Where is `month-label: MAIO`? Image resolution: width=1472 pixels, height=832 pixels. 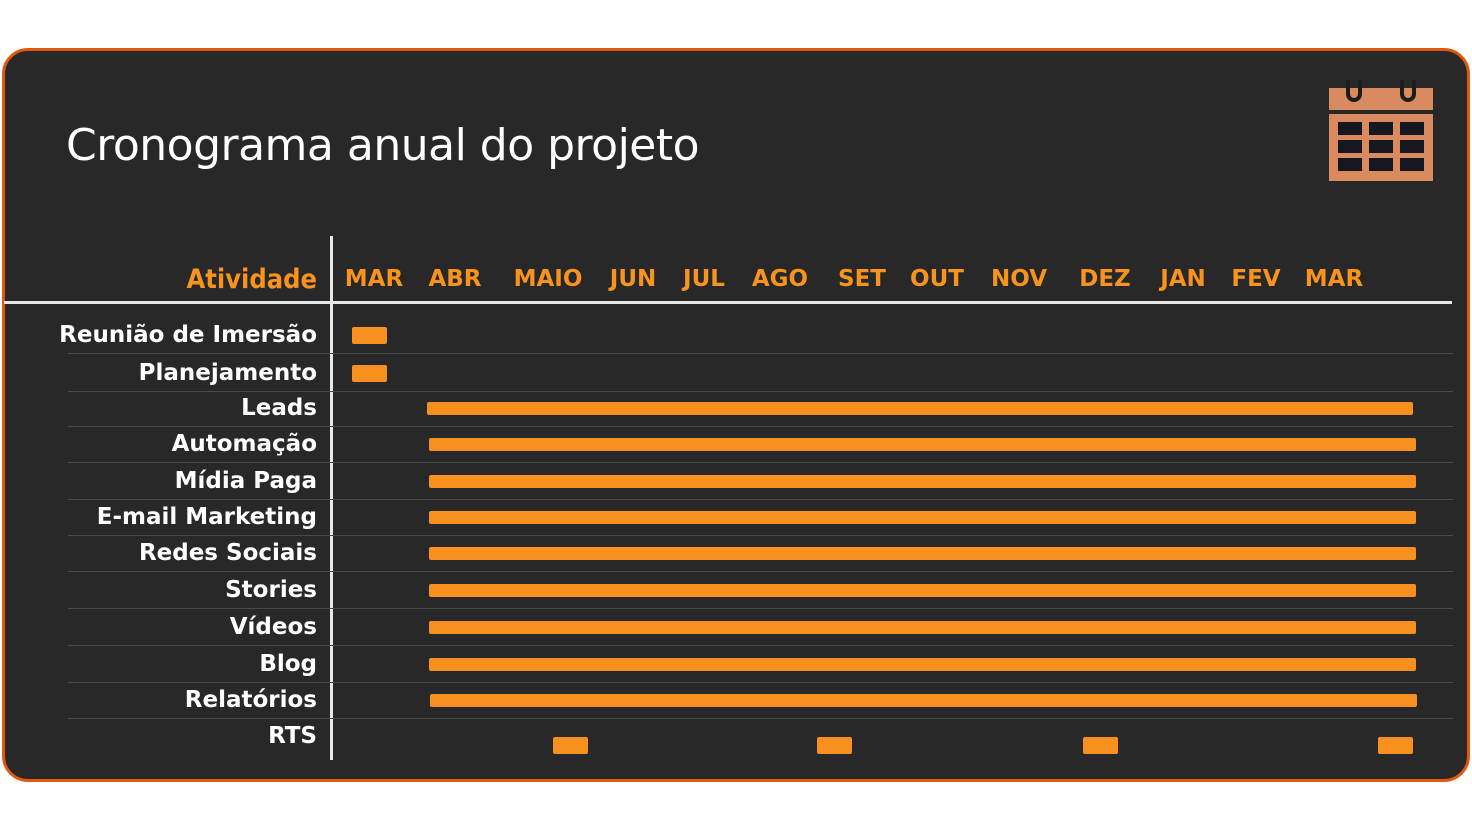 month-label: MAIO is located at coordinates (548, 279).